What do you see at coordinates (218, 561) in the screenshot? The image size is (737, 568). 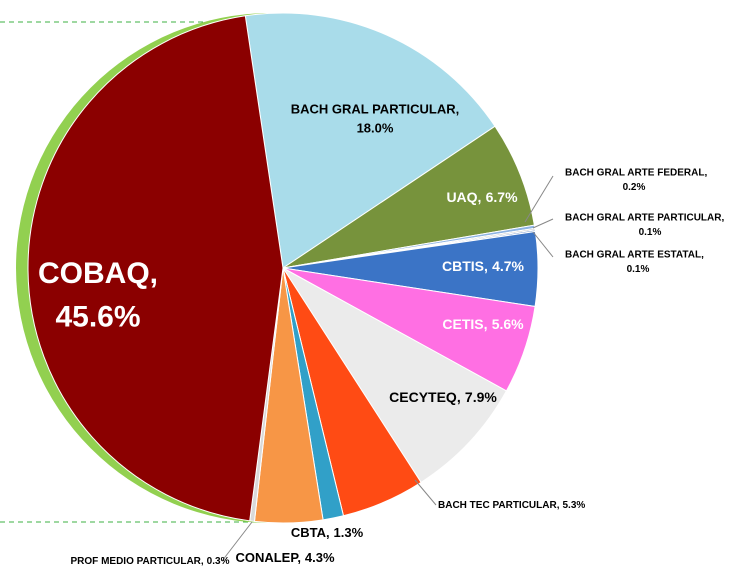 I see `slice-value: 0.3%` at bounding box center [218, 561].